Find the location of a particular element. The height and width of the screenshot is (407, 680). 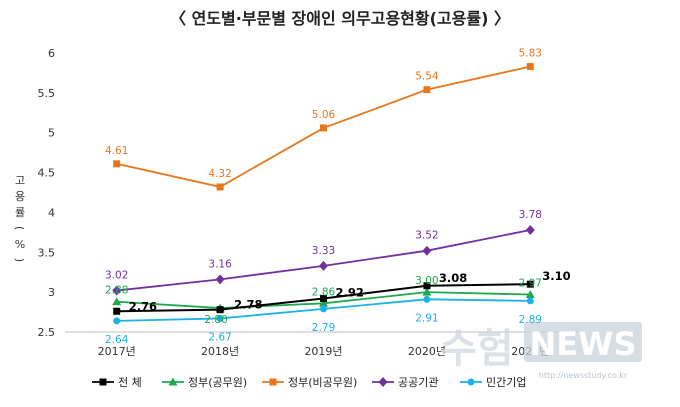

y-axis-label-char: 고 is located at coordinates (20, 180).